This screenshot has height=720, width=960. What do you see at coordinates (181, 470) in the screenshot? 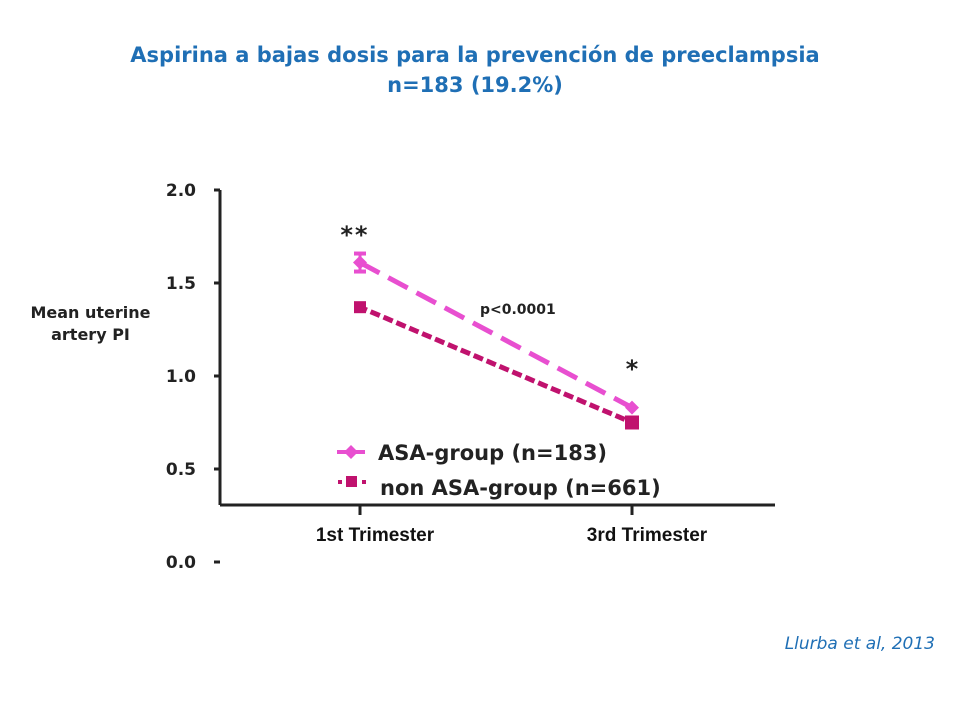
I see `y-tick-label: 0.5` at bounding box center [181, 470].